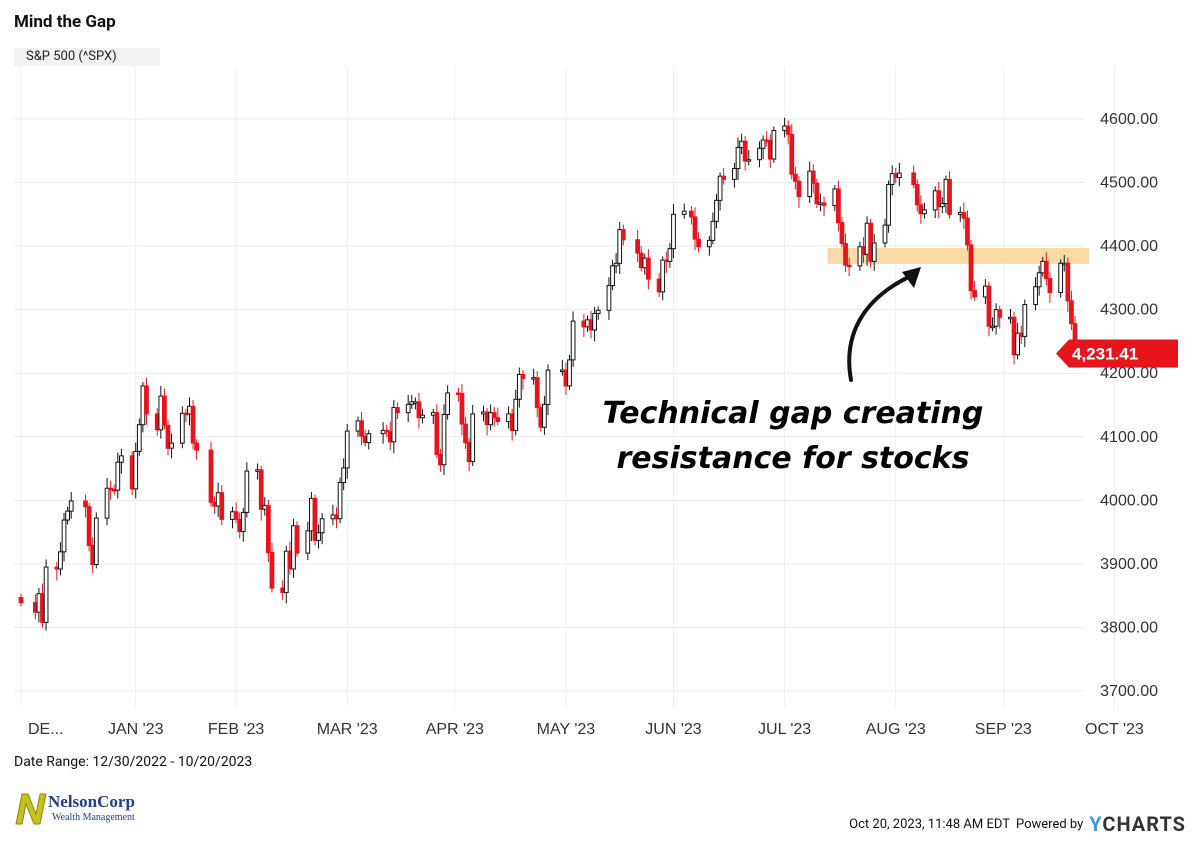  What do you see at coordinates (87, 57) in the screenshot?
I see `series-label: S&P 500 (^SPX)` at bounding box center [87, 57].